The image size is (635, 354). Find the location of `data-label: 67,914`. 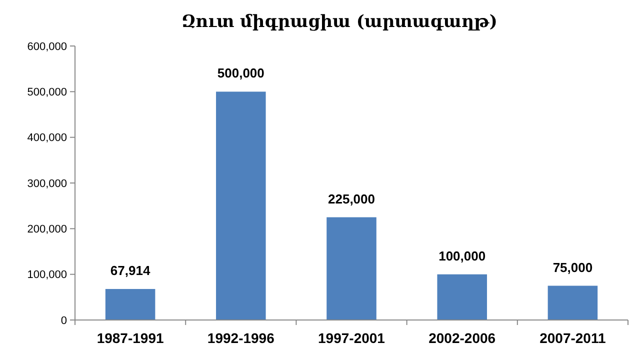

data-label: 67,914 is located at coordinates (130, 270).